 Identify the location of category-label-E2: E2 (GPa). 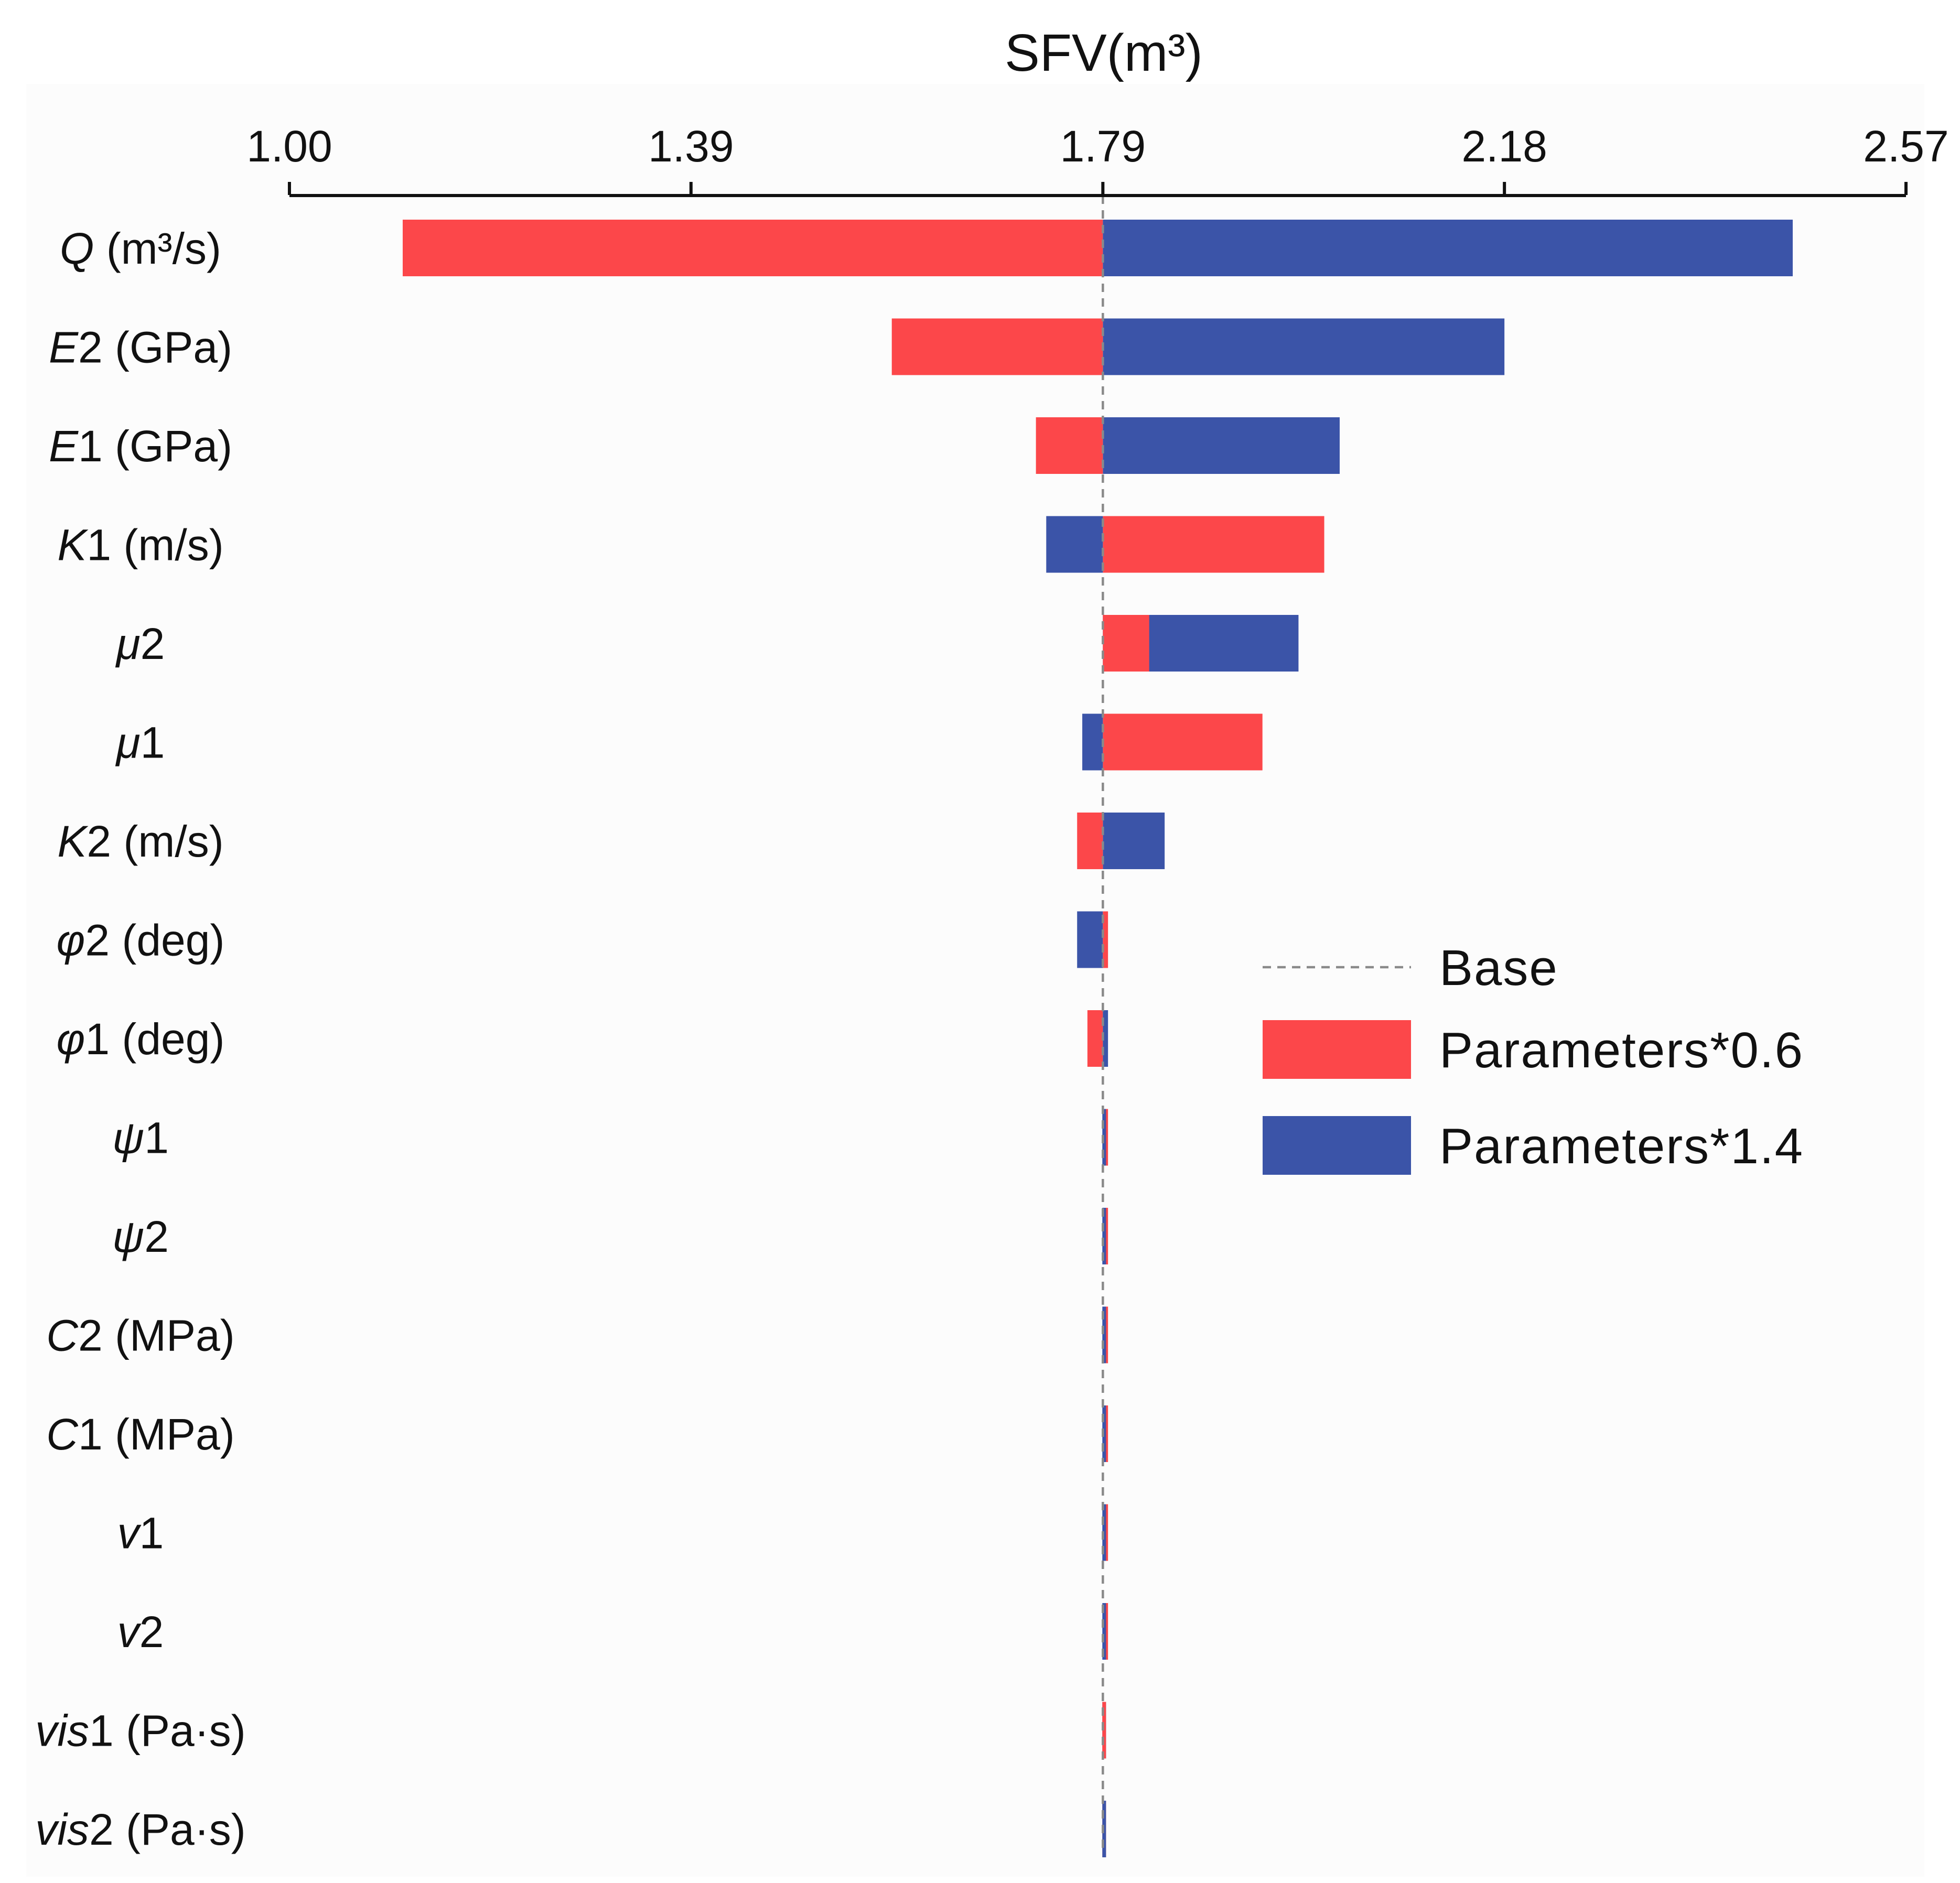
(140, 348).